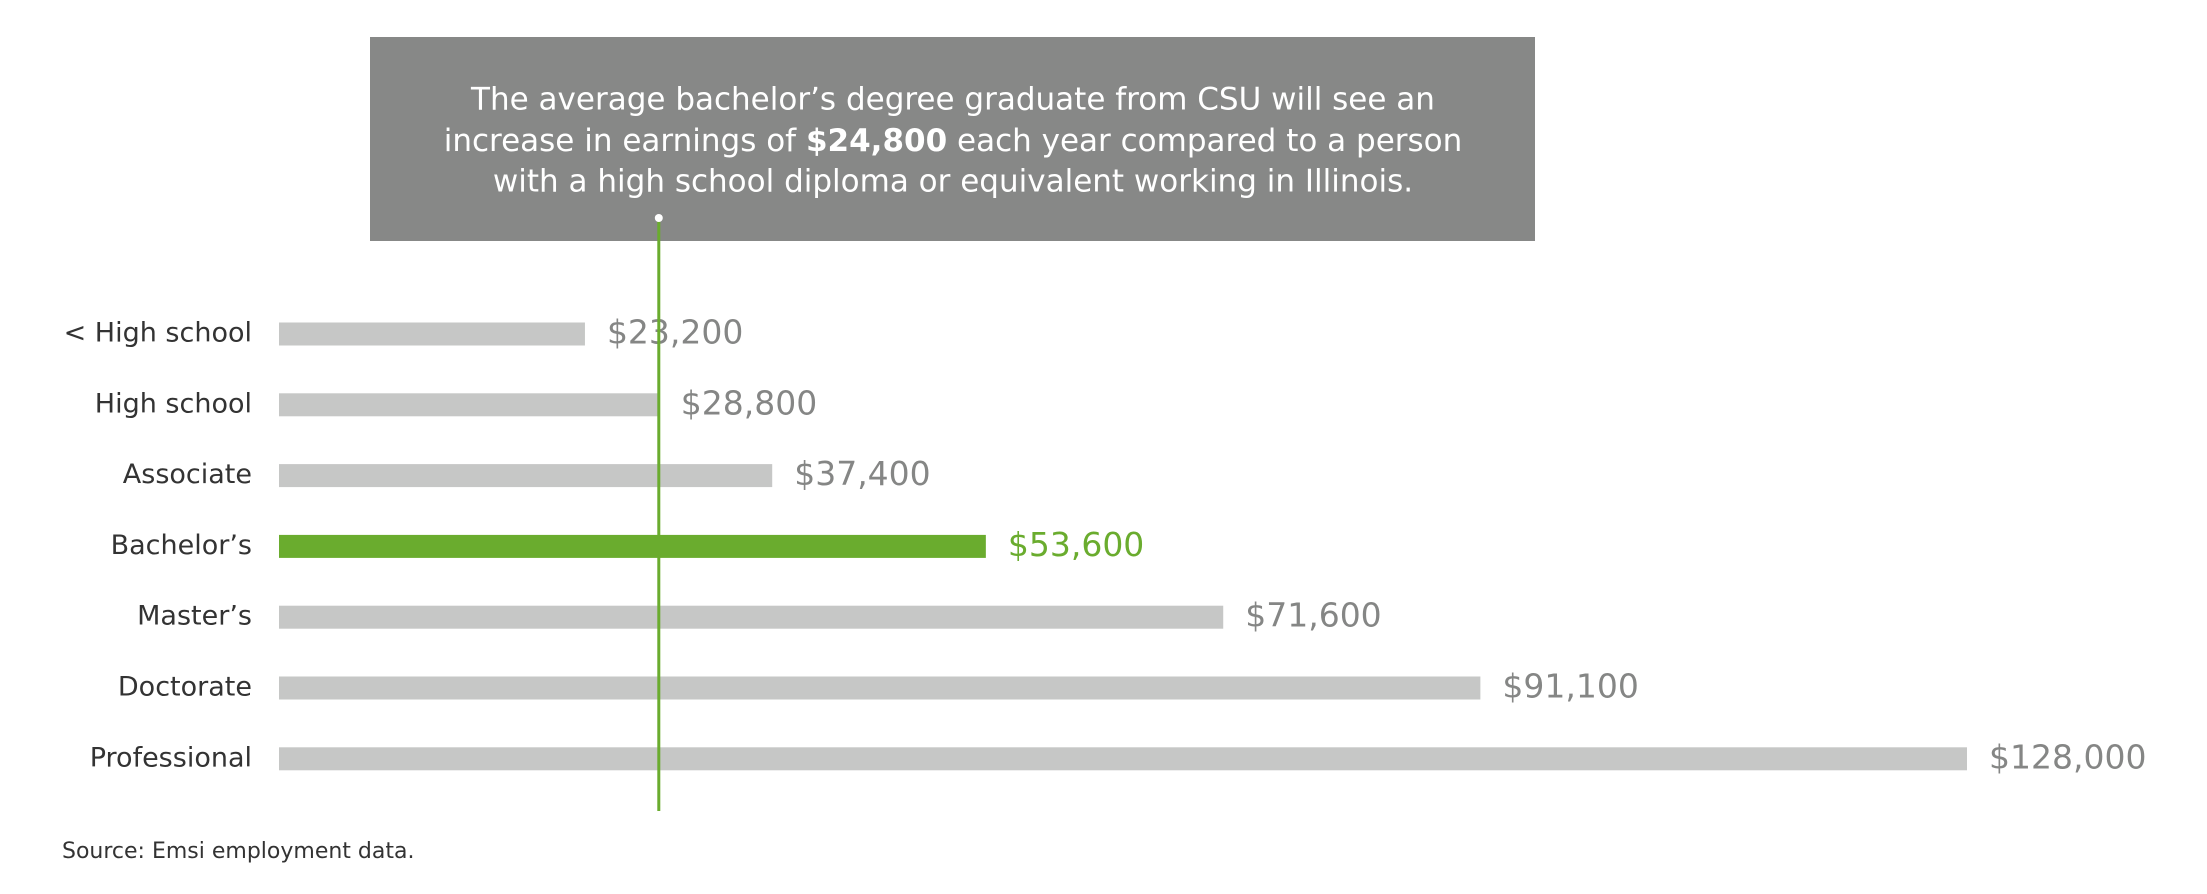 Image resolution: width=2207 pixels, height=894 pixels. What do you see at coordinates (185, 687) in the screenshot?
I see `category-label: Doctorate` at bounding box center [185, 687].